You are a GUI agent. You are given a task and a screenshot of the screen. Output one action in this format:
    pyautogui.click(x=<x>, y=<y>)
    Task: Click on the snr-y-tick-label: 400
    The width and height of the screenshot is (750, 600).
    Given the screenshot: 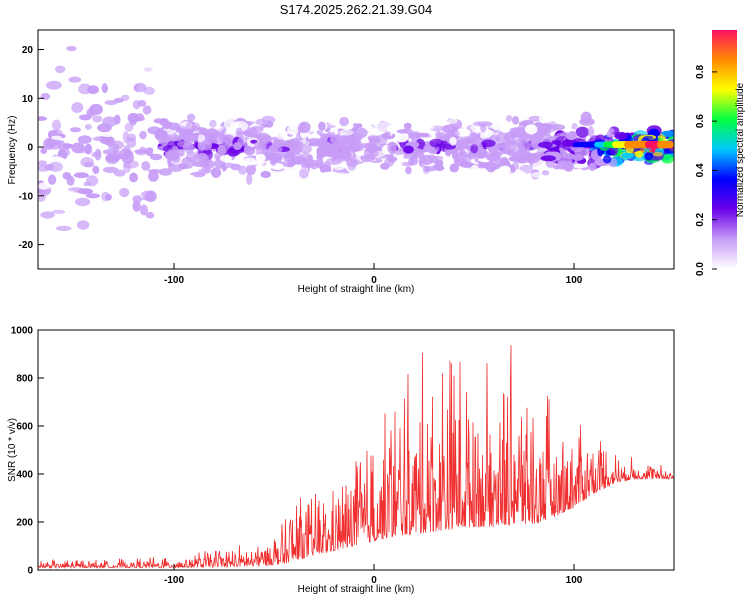 What is the action you would take?
    pyautogui.click(x=24, y=475)
    